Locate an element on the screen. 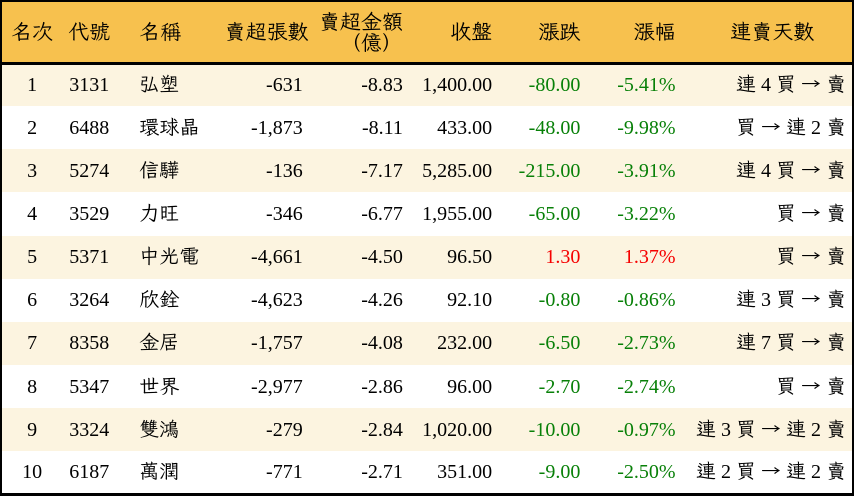  cell-change_pct: 1.37% is located at coordinates (649, 256).